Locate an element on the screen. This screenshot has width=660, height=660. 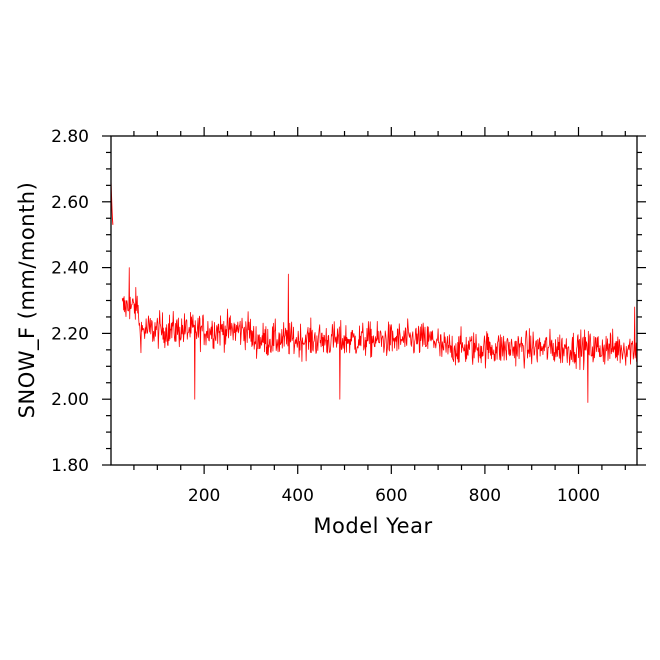
y-tick-label: 2.40 is located at coordinates (70, 269).